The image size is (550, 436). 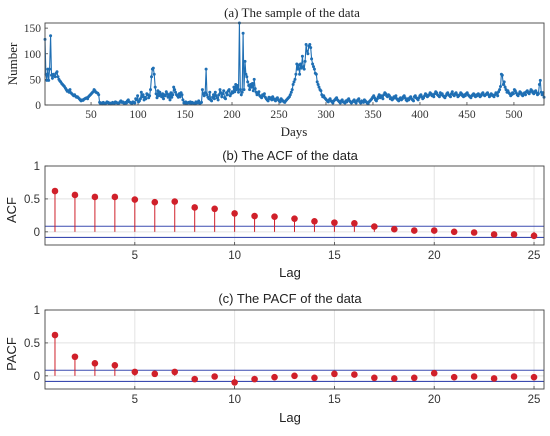 I want to click on y-tick-label: 0, so click(x=37, y=377).